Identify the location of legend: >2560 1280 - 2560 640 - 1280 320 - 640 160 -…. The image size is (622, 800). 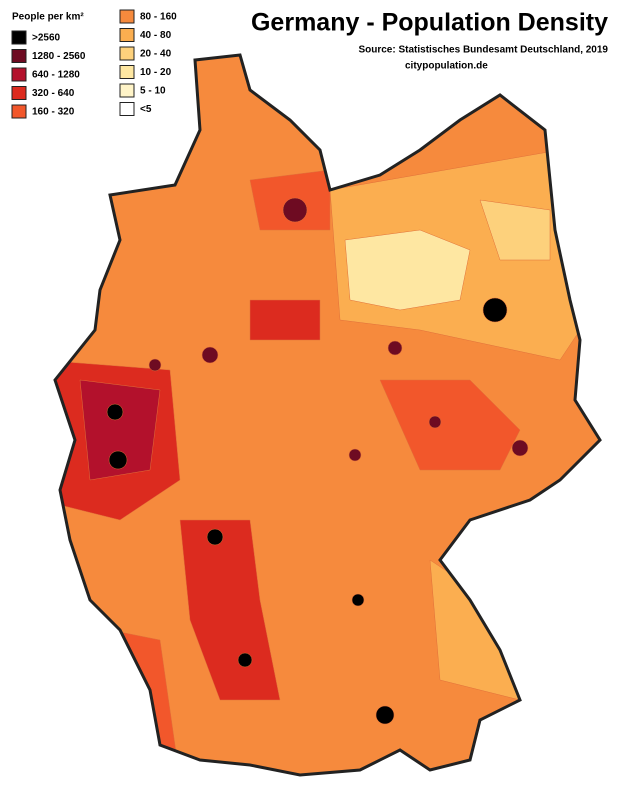
(94, 64).